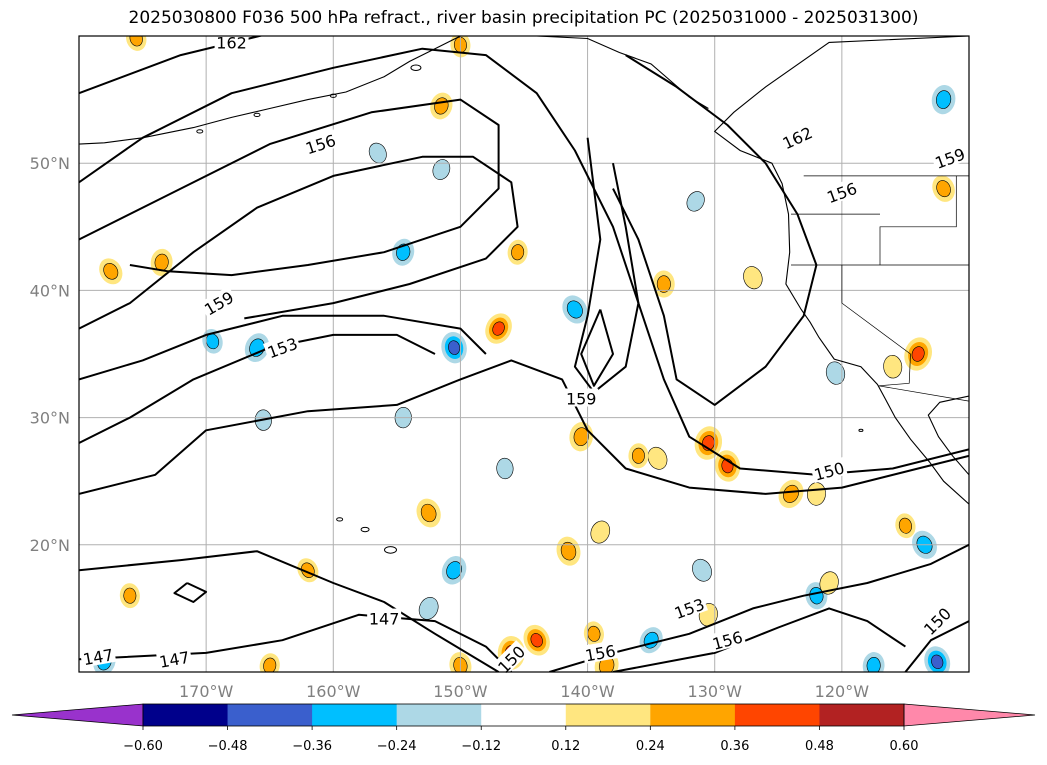 The image size is (1047, 765). Describe the element at coordinates (734, 746) in the screenshot. I see `colorbar-tick-label: 0.36` at that location.